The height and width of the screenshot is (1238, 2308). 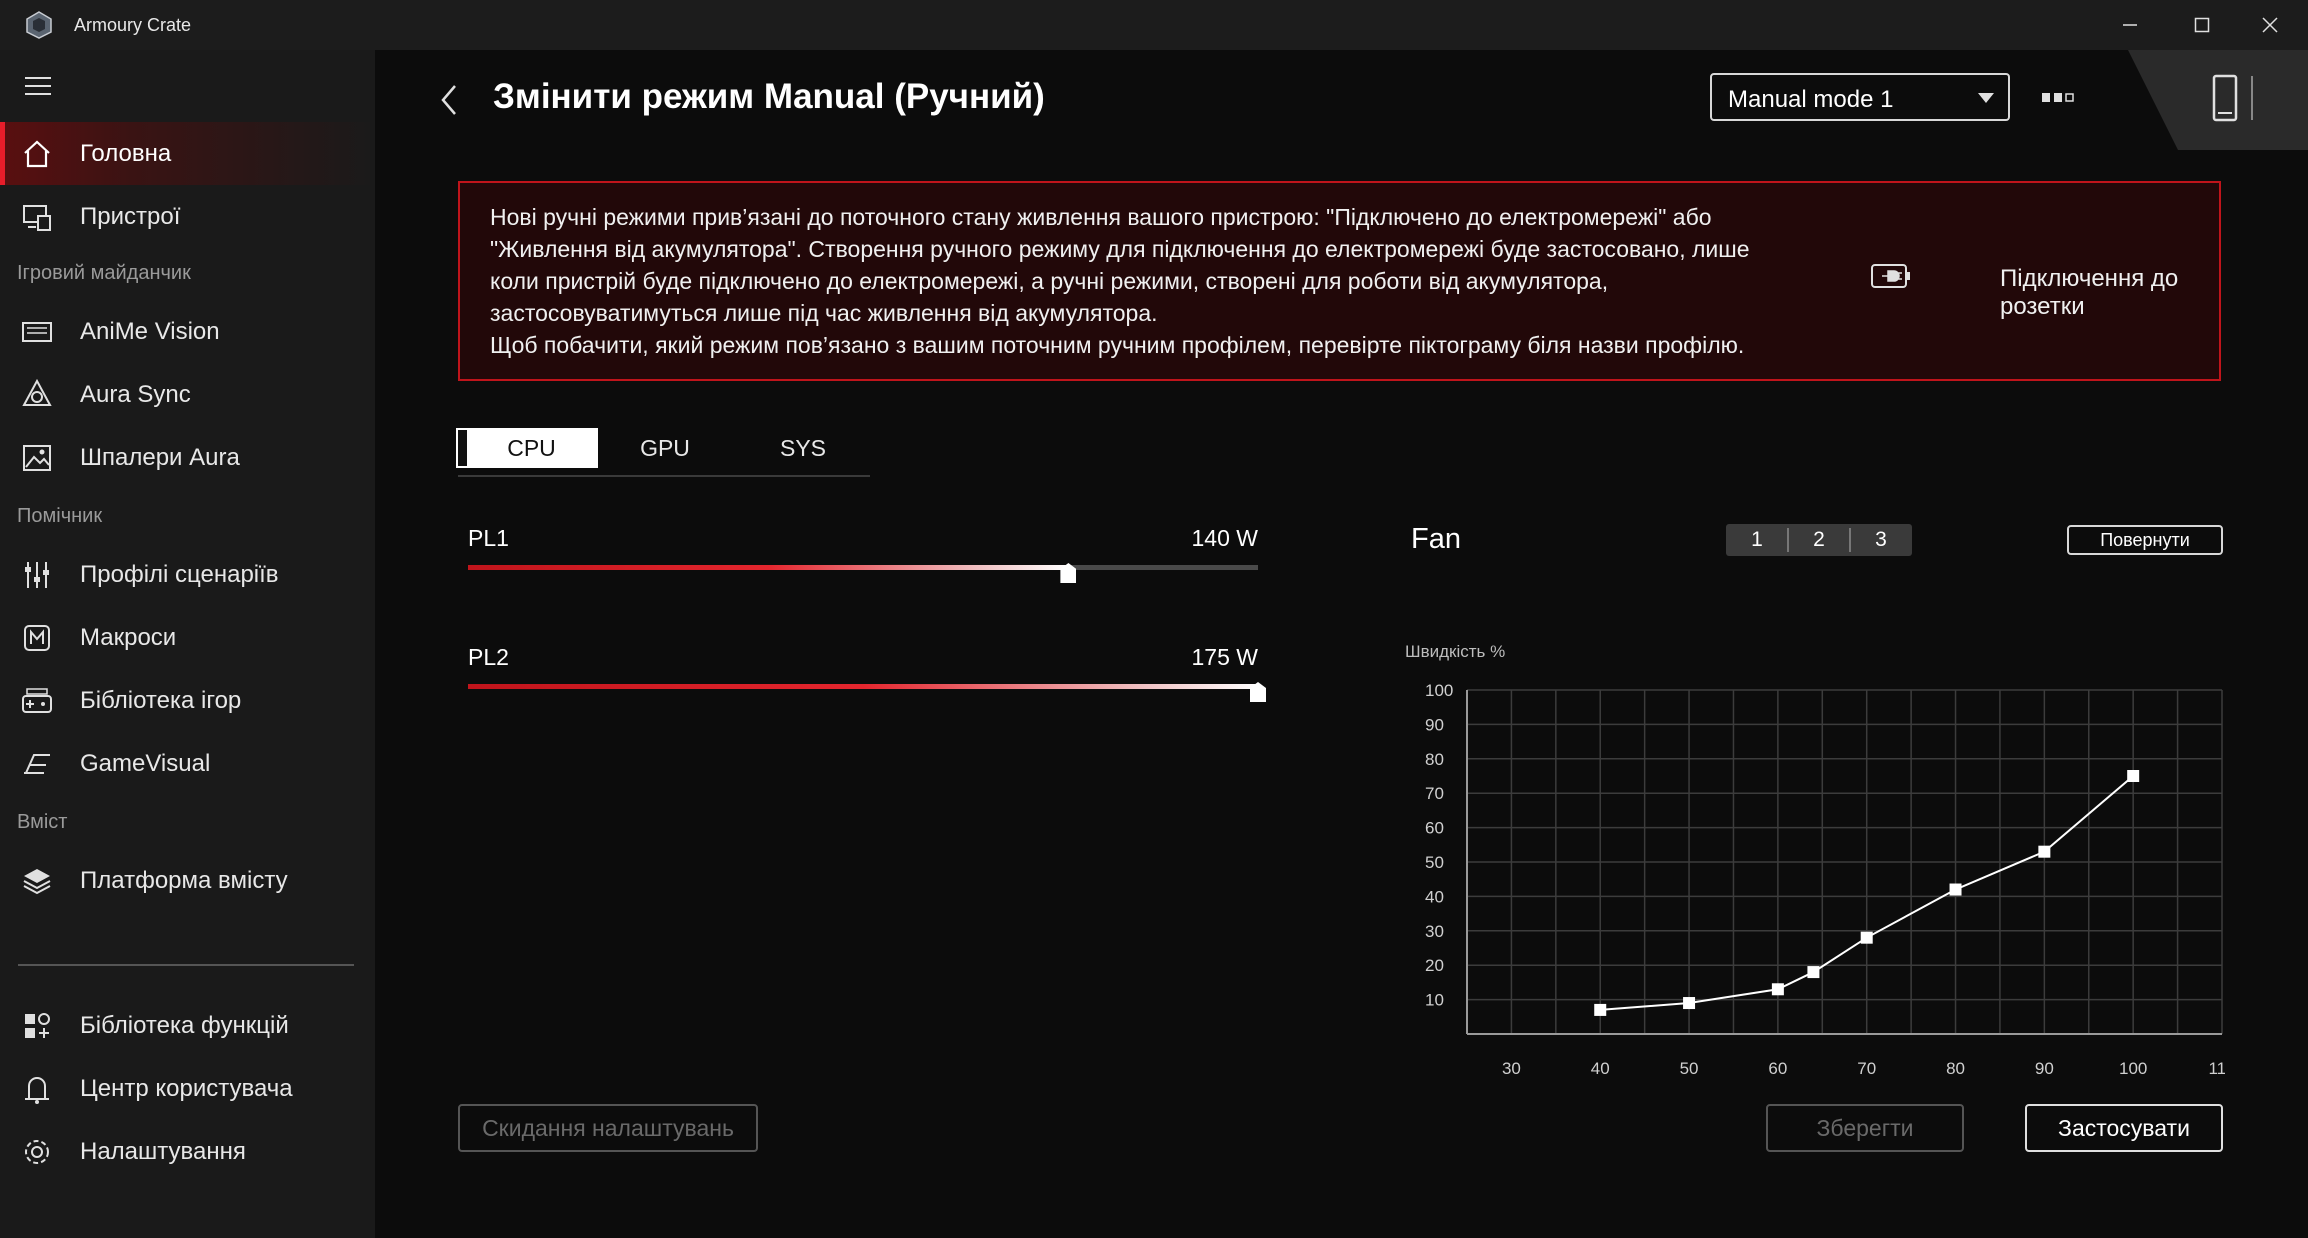 I want to click on power-plug-icon, so click(x=1890, y=276).